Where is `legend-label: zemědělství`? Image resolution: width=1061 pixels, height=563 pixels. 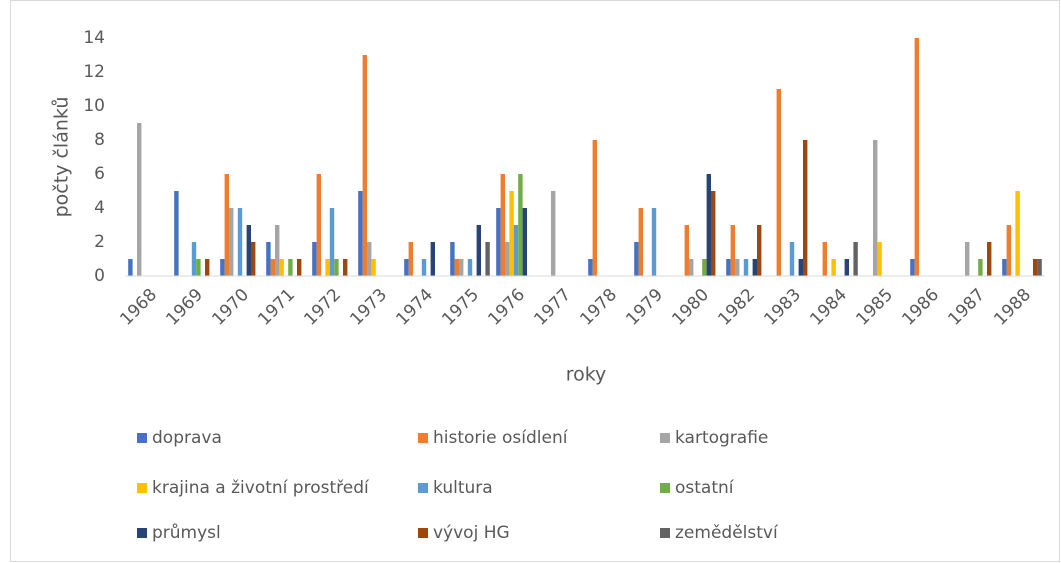 legend-label: zemědělství is located at coordinates (727, 533).